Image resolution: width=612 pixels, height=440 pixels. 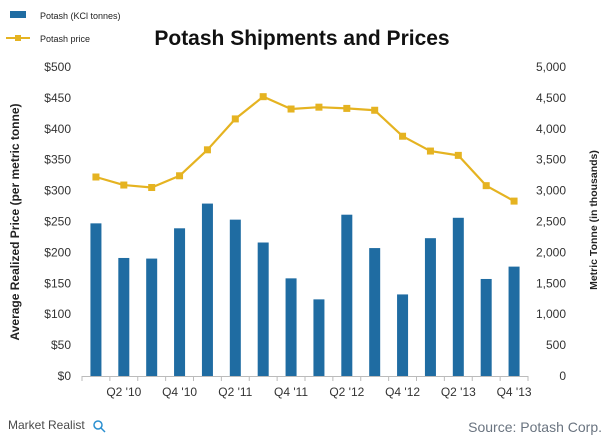 What do you see at coordinates (18, 14) in the screenshot?
I see `legend-bar-swatch` at bounding box center [18, 14].